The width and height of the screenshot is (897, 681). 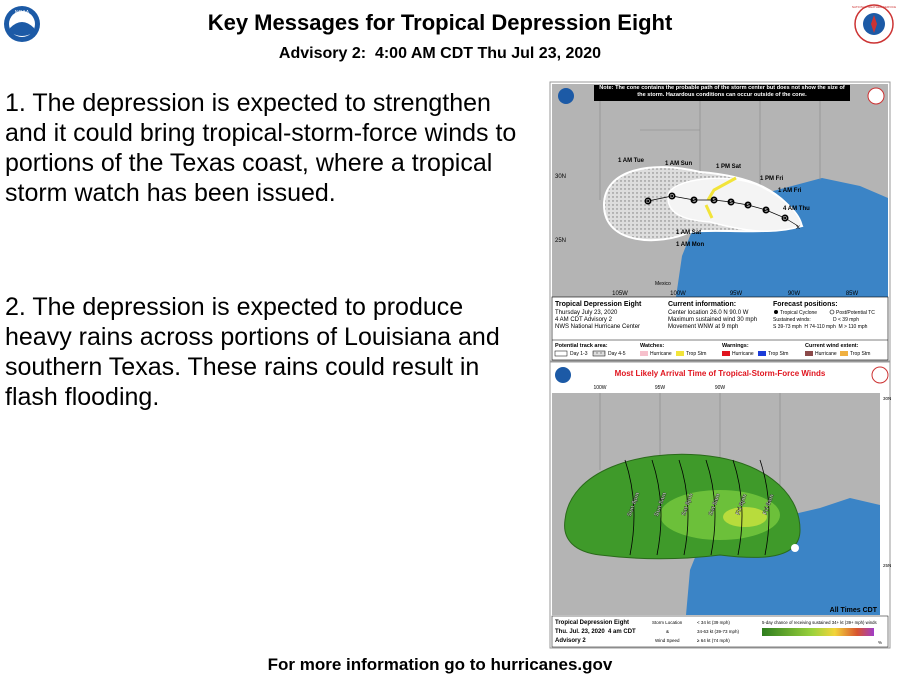 What do you see at coordinates (595, 632) in the screenshot?
I see `legend-text: Thu. Jul. 23, 2020 4 am CDT` at bounding box center [595, 632].